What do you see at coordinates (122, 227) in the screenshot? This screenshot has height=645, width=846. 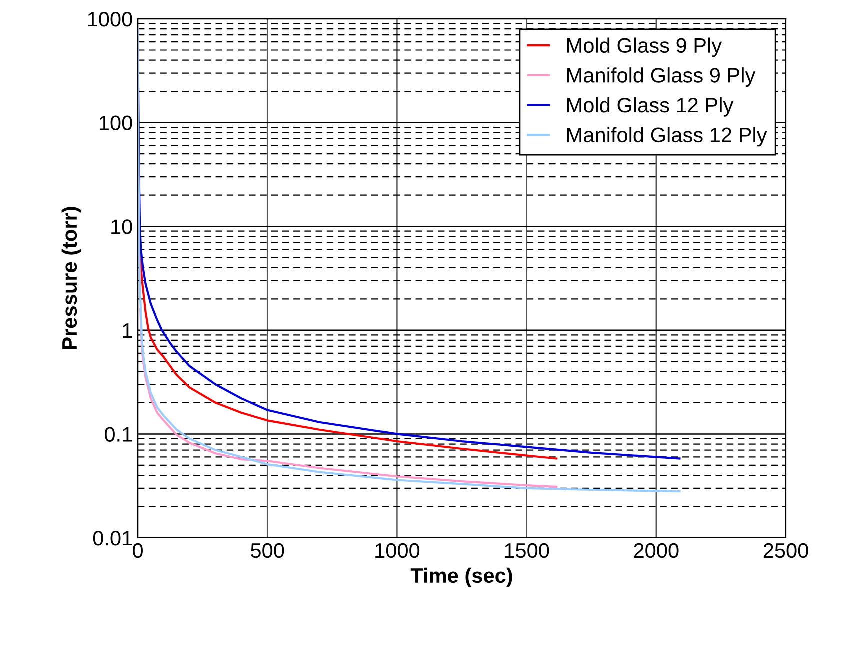 I see `y-tick-label: 10` at bounding box center [122, 227].